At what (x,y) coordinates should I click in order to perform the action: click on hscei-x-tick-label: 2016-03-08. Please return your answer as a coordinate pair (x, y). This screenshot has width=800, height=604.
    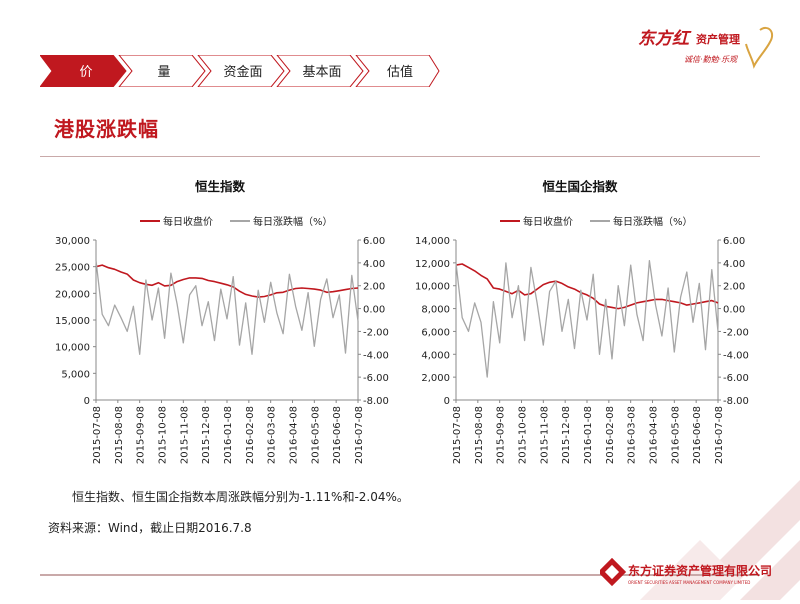
    Looking at the image, I should click on (632, 435).